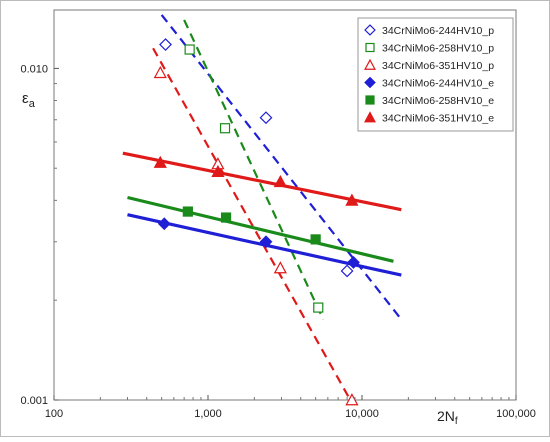 Image resolution: width=550 pixels, height=442 pixels. I want to click on legend-label-5: 34CrNiMo6-258HV10_e, so click(438, 101).